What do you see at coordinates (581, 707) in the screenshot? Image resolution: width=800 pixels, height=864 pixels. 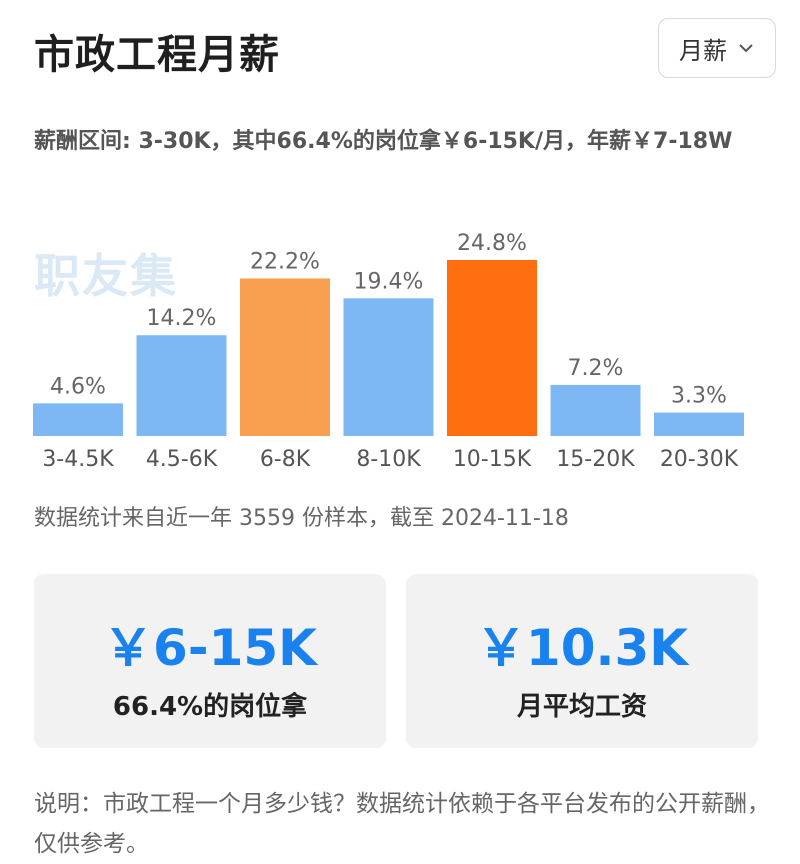 I see `average-salary-label: 月平均工资` at bounding box center [581, 707].